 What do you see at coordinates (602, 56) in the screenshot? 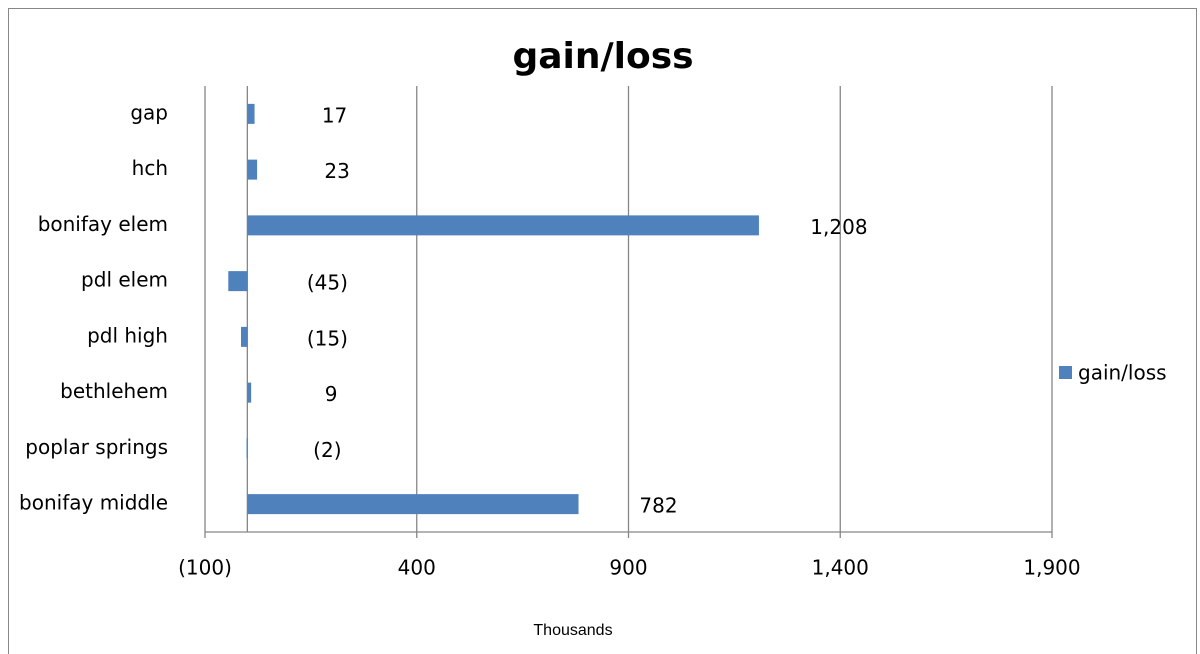
I see `chart-title: gain/loss` at bounding box center [602, 56].